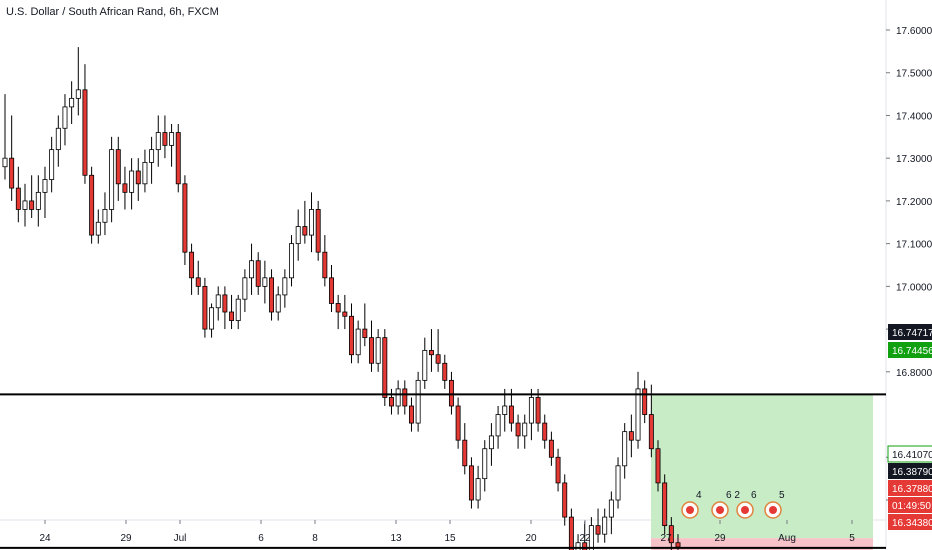 The image size is (932, 550). I want to click on price-badge-text: 16.74717, so click(912, 333).